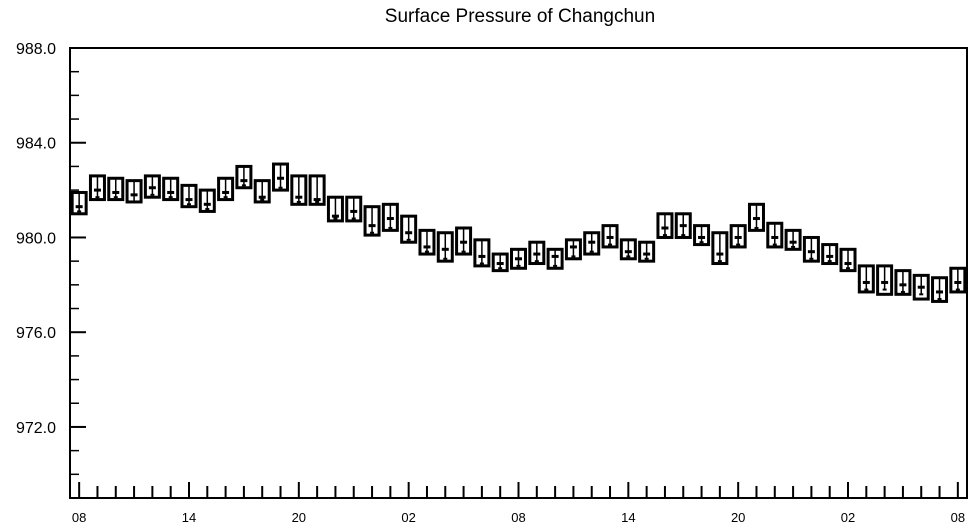 The image size is (975, 528). I want to click on y-tick-label: 980.0, so click(36, 238).